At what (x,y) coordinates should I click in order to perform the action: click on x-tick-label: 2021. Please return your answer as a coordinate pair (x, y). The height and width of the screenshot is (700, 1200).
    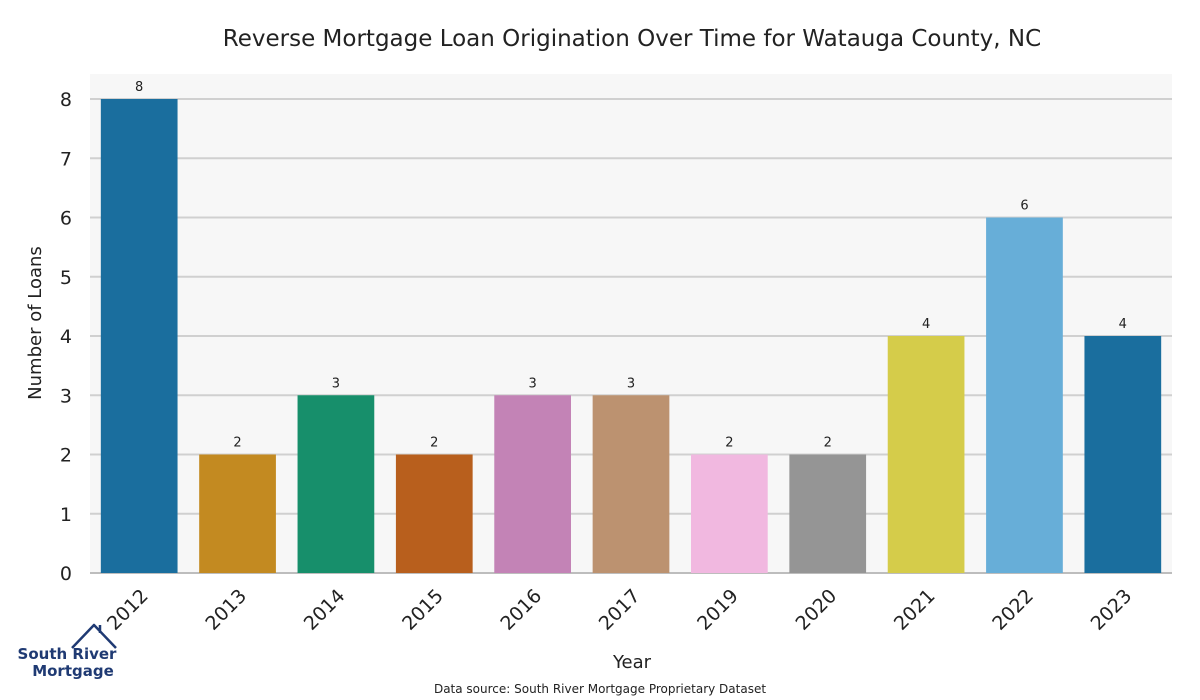
    Looking at the image, I should click on (915, 610).